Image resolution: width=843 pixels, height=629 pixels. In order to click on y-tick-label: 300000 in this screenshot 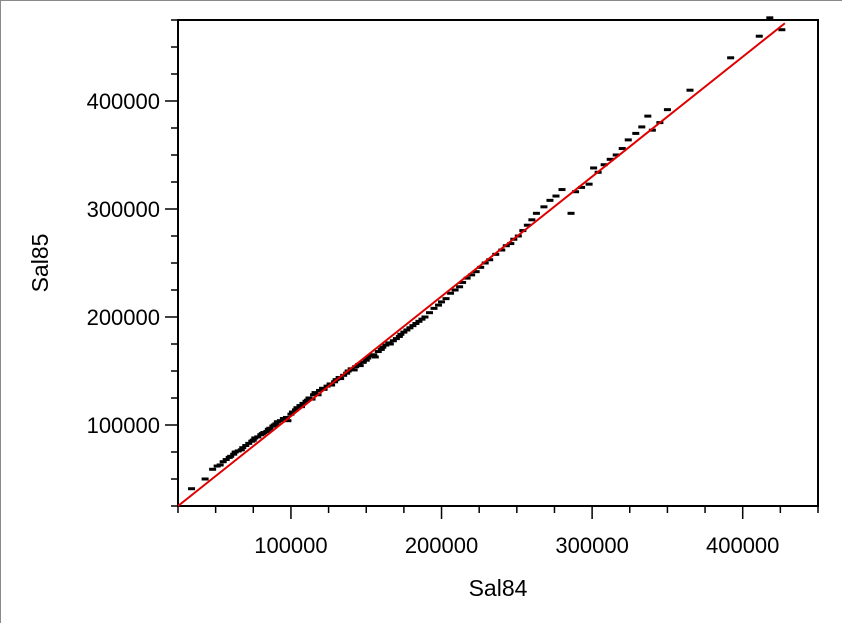, I will do `click(123, 209)`.